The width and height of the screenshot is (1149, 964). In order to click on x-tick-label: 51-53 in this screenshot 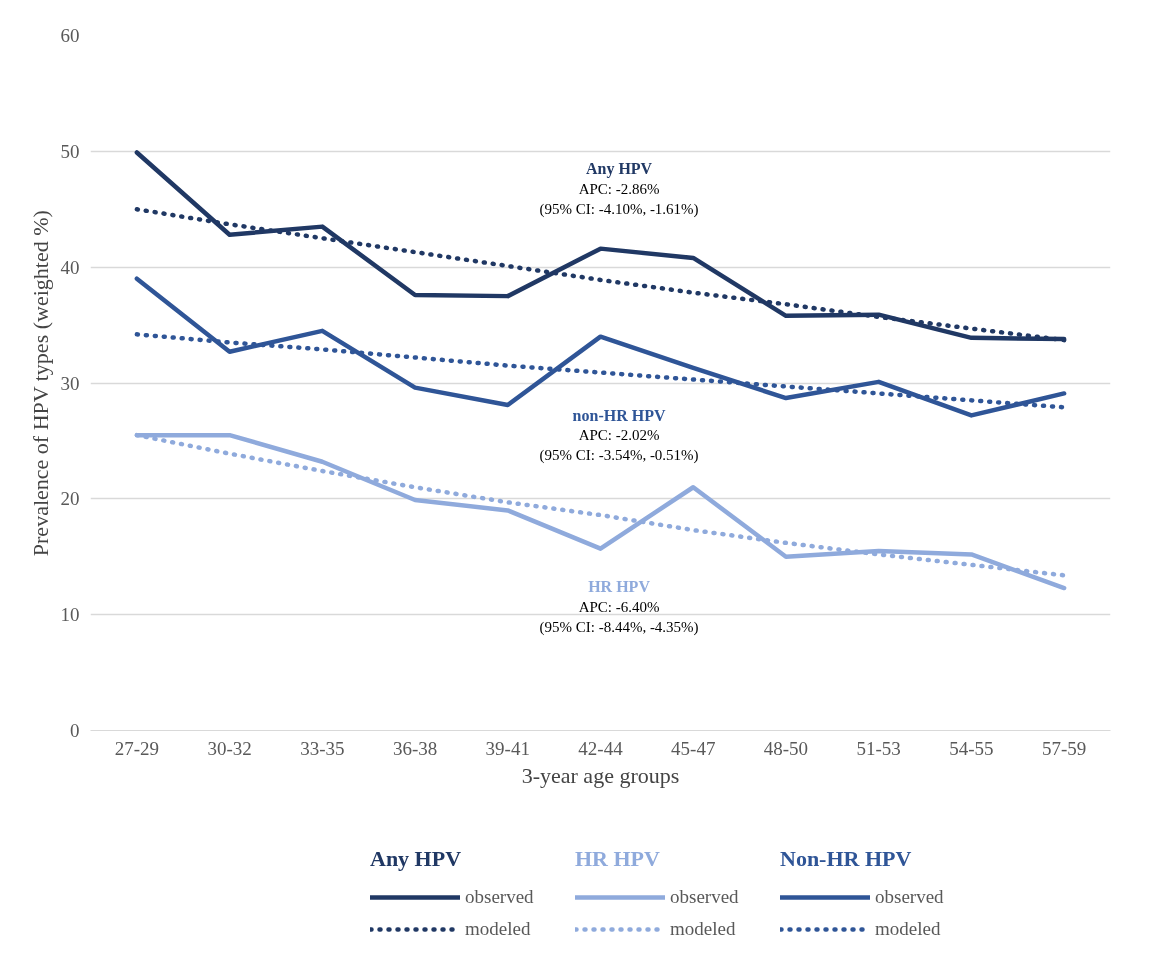, I will do `click(878, 748)`.